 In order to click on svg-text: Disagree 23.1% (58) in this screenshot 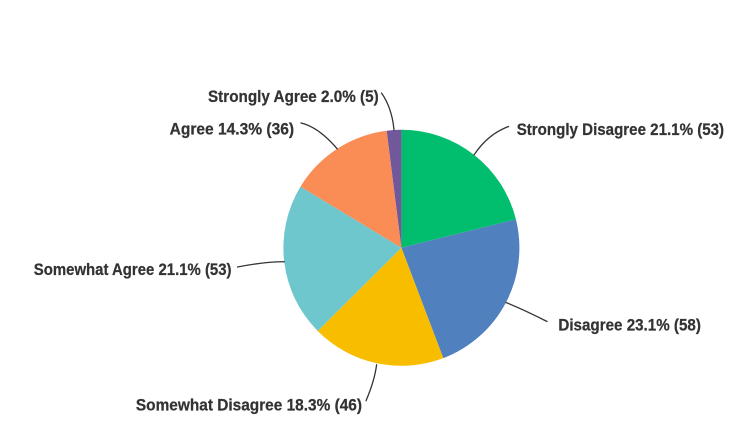, I will do `click(629, 325)`.